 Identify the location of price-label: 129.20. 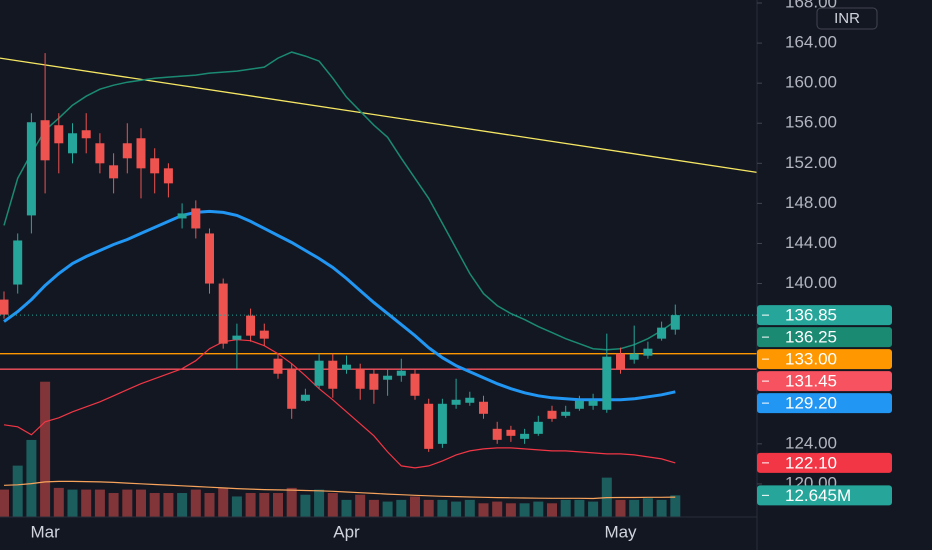
(811, 403).